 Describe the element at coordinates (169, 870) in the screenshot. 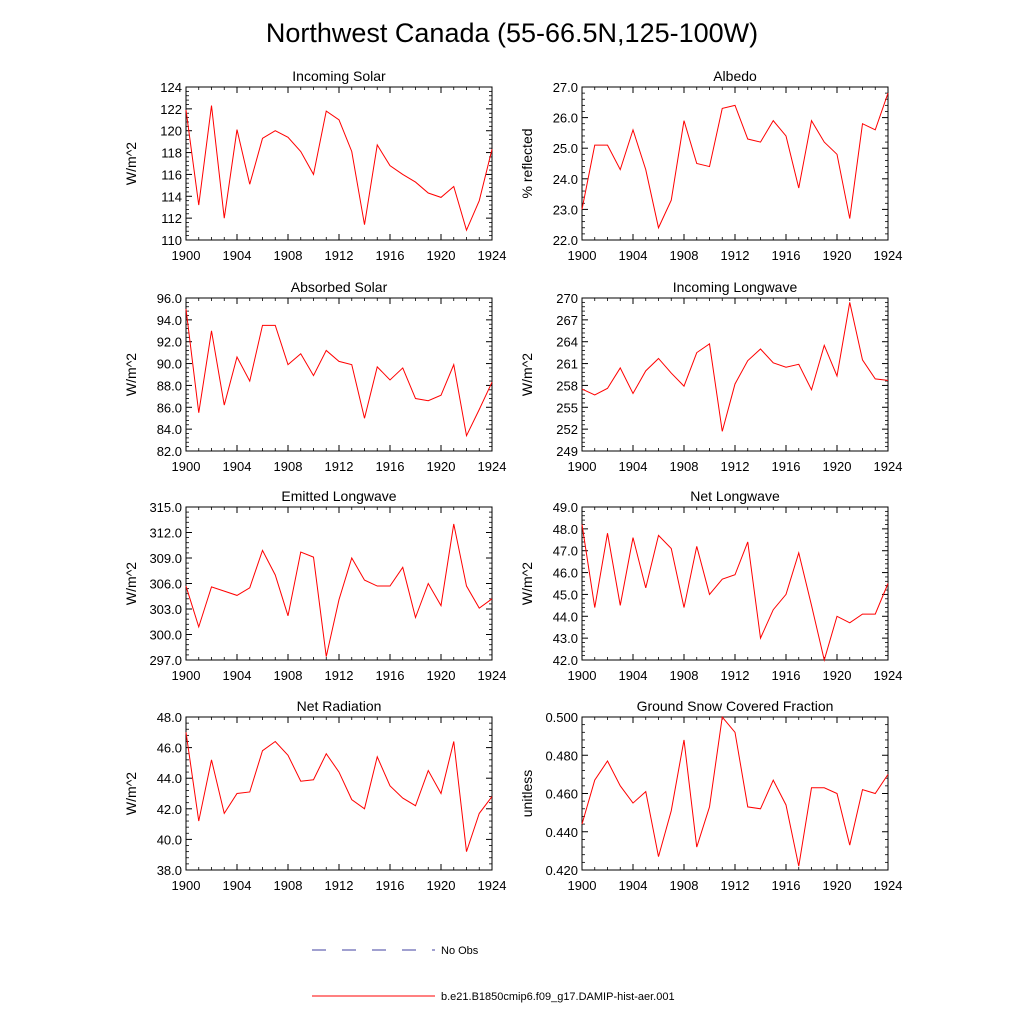

I see `y-tick-label: 38.0` at that location.